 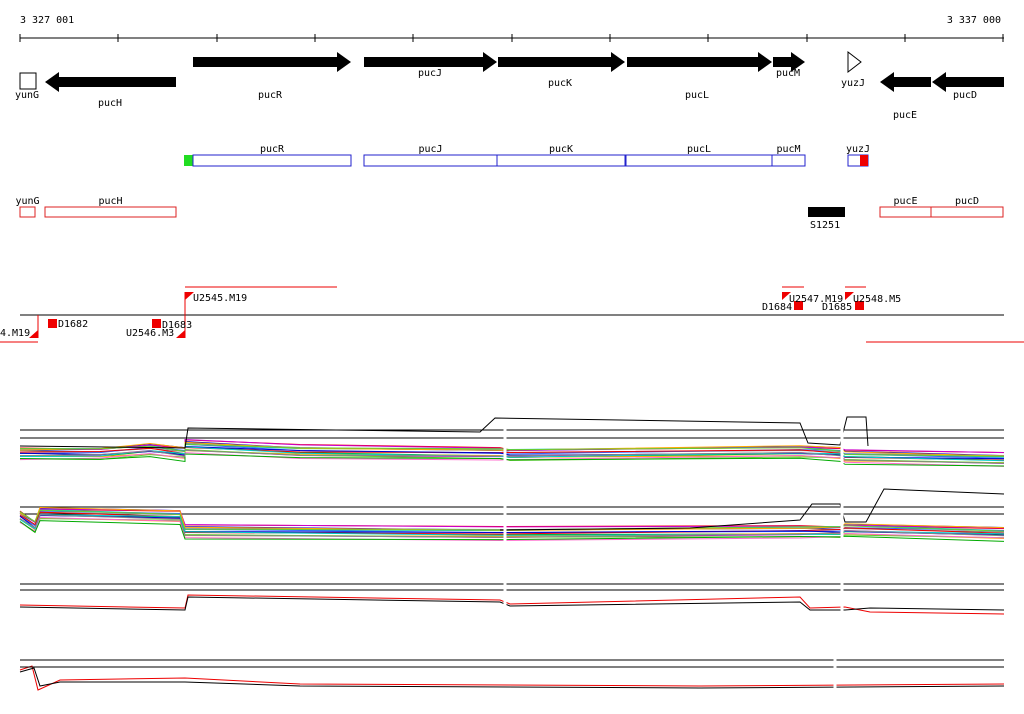 I want to click on feature-label: pucK, so click(x=561, y=149).